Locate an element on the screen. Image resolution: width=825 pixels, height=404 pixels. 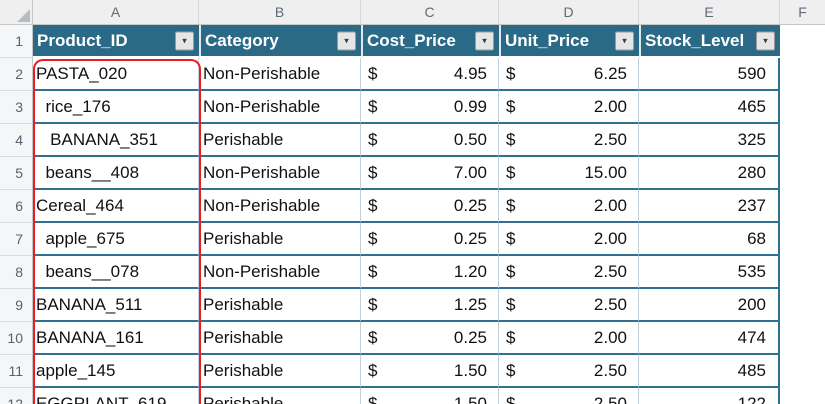
filter-button-category: ▾ is located at coordinates (346, 40).